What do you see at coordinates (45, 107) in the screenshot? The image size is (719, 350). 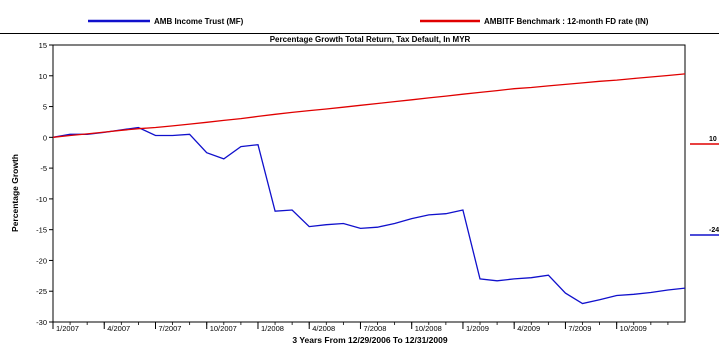 I see `y-tick-label: 5` at bounding box center [45, 107].